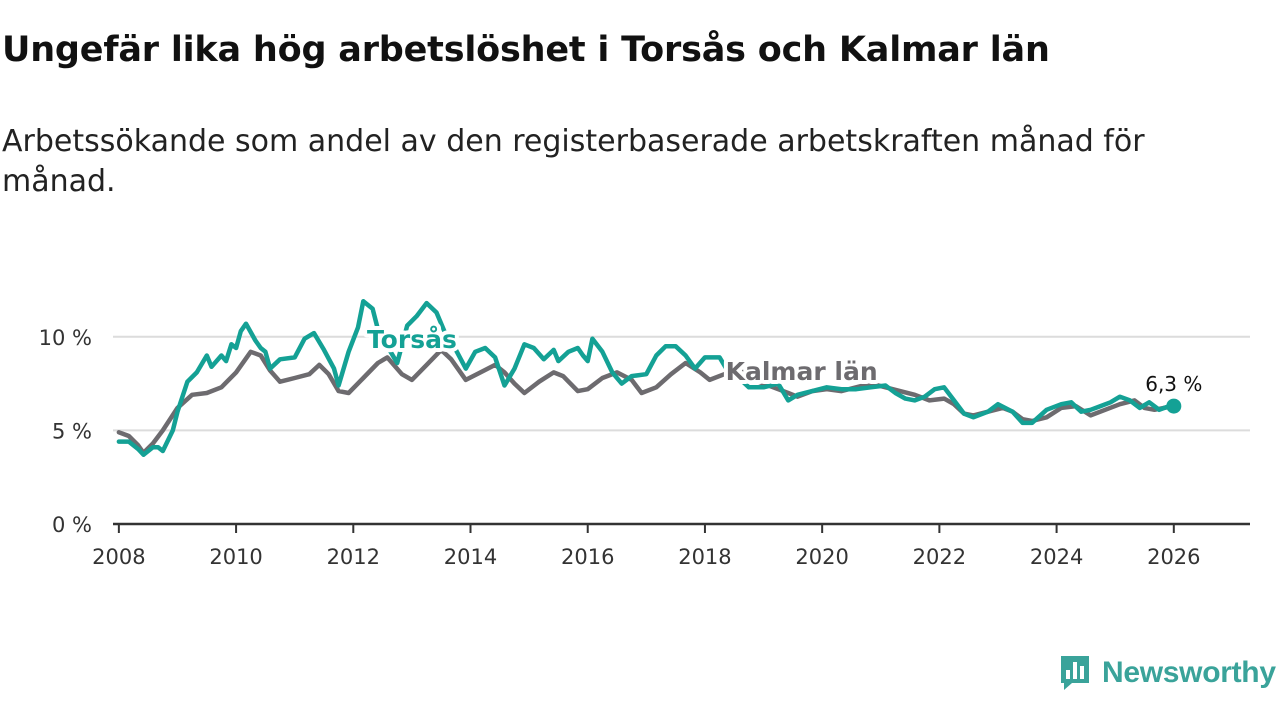 The width and height of the screenshot is (1280, 720). I want to click on newsworthy-logo: Newsworthy, so click(1167, 673).